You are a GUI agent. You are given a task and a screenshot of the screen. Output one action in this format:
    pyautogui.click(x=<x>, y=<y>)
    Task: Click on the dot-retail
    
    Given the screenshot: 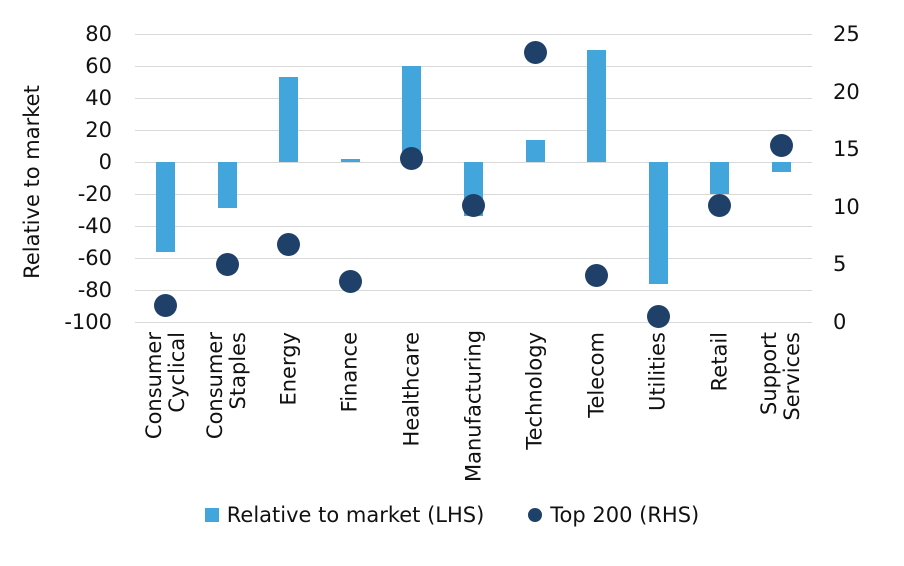 What is the action you would take?
    pyautogui.click(x=720, y=206)
    